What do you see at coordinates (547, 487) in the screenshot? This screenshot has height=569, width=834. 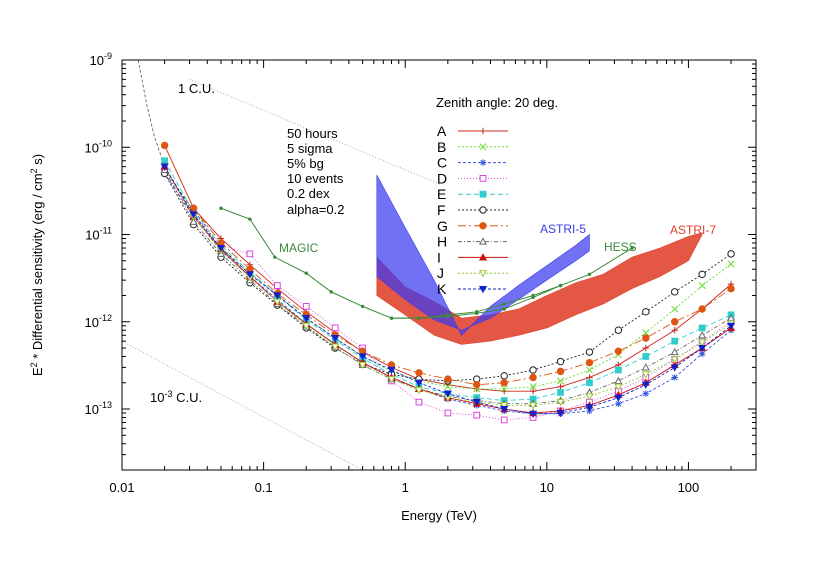 I see `x-tick-label: 10` at bounding box center [547, 487].